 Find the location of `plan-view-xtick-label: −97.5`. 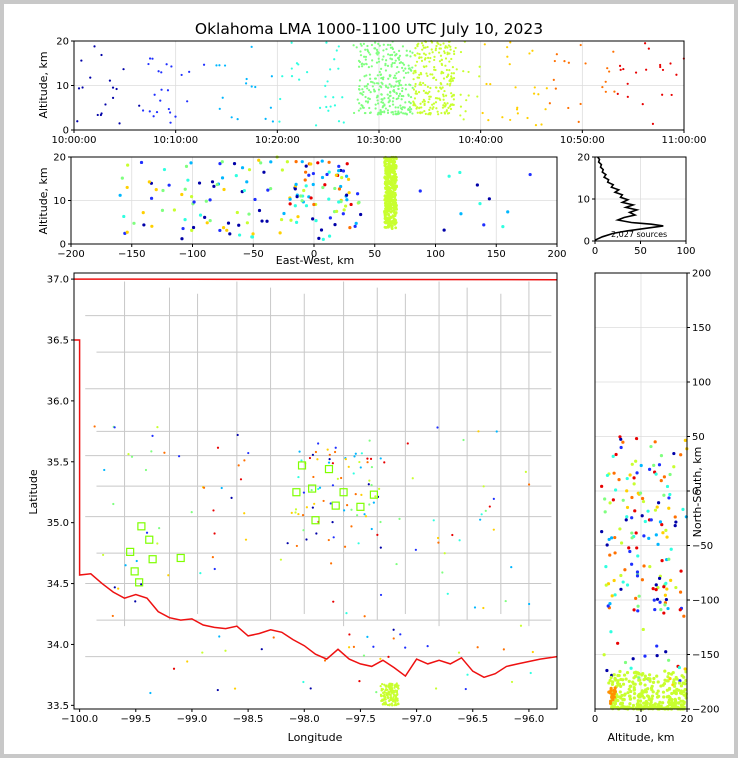

plan-view-xtick-label: −97.5 is located at coordinates (360, 719).